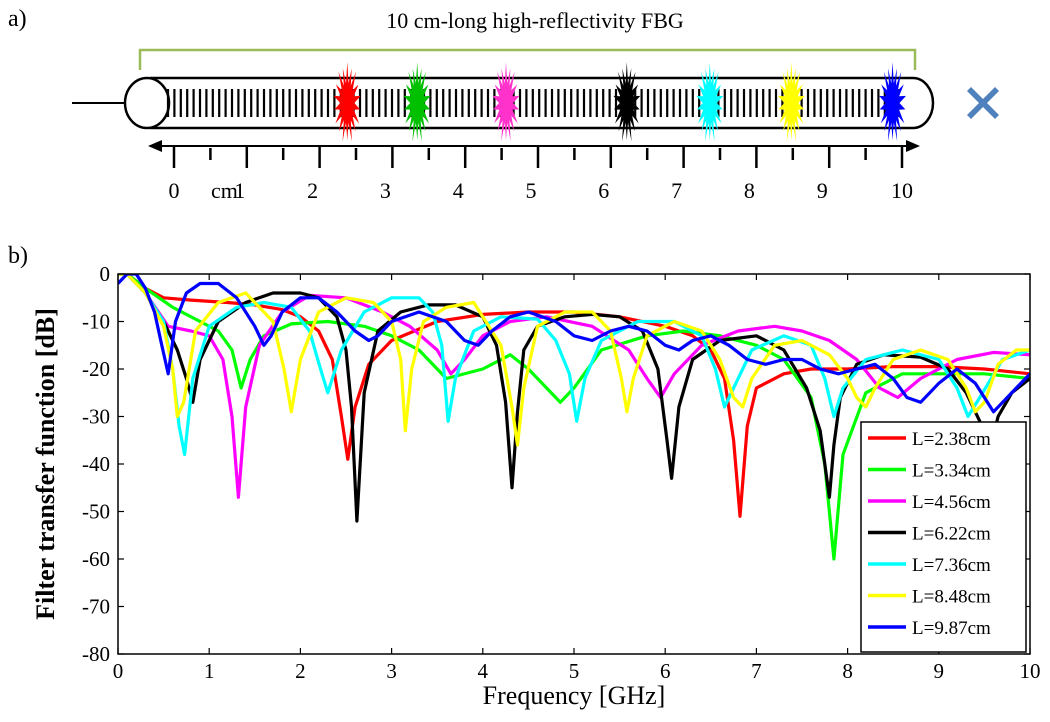  Describe the element at coordinates (534, 171) in the screenshot. I see `ruler: 0 cm1 2 3 4 5 6 7 8 9 10` at that location.